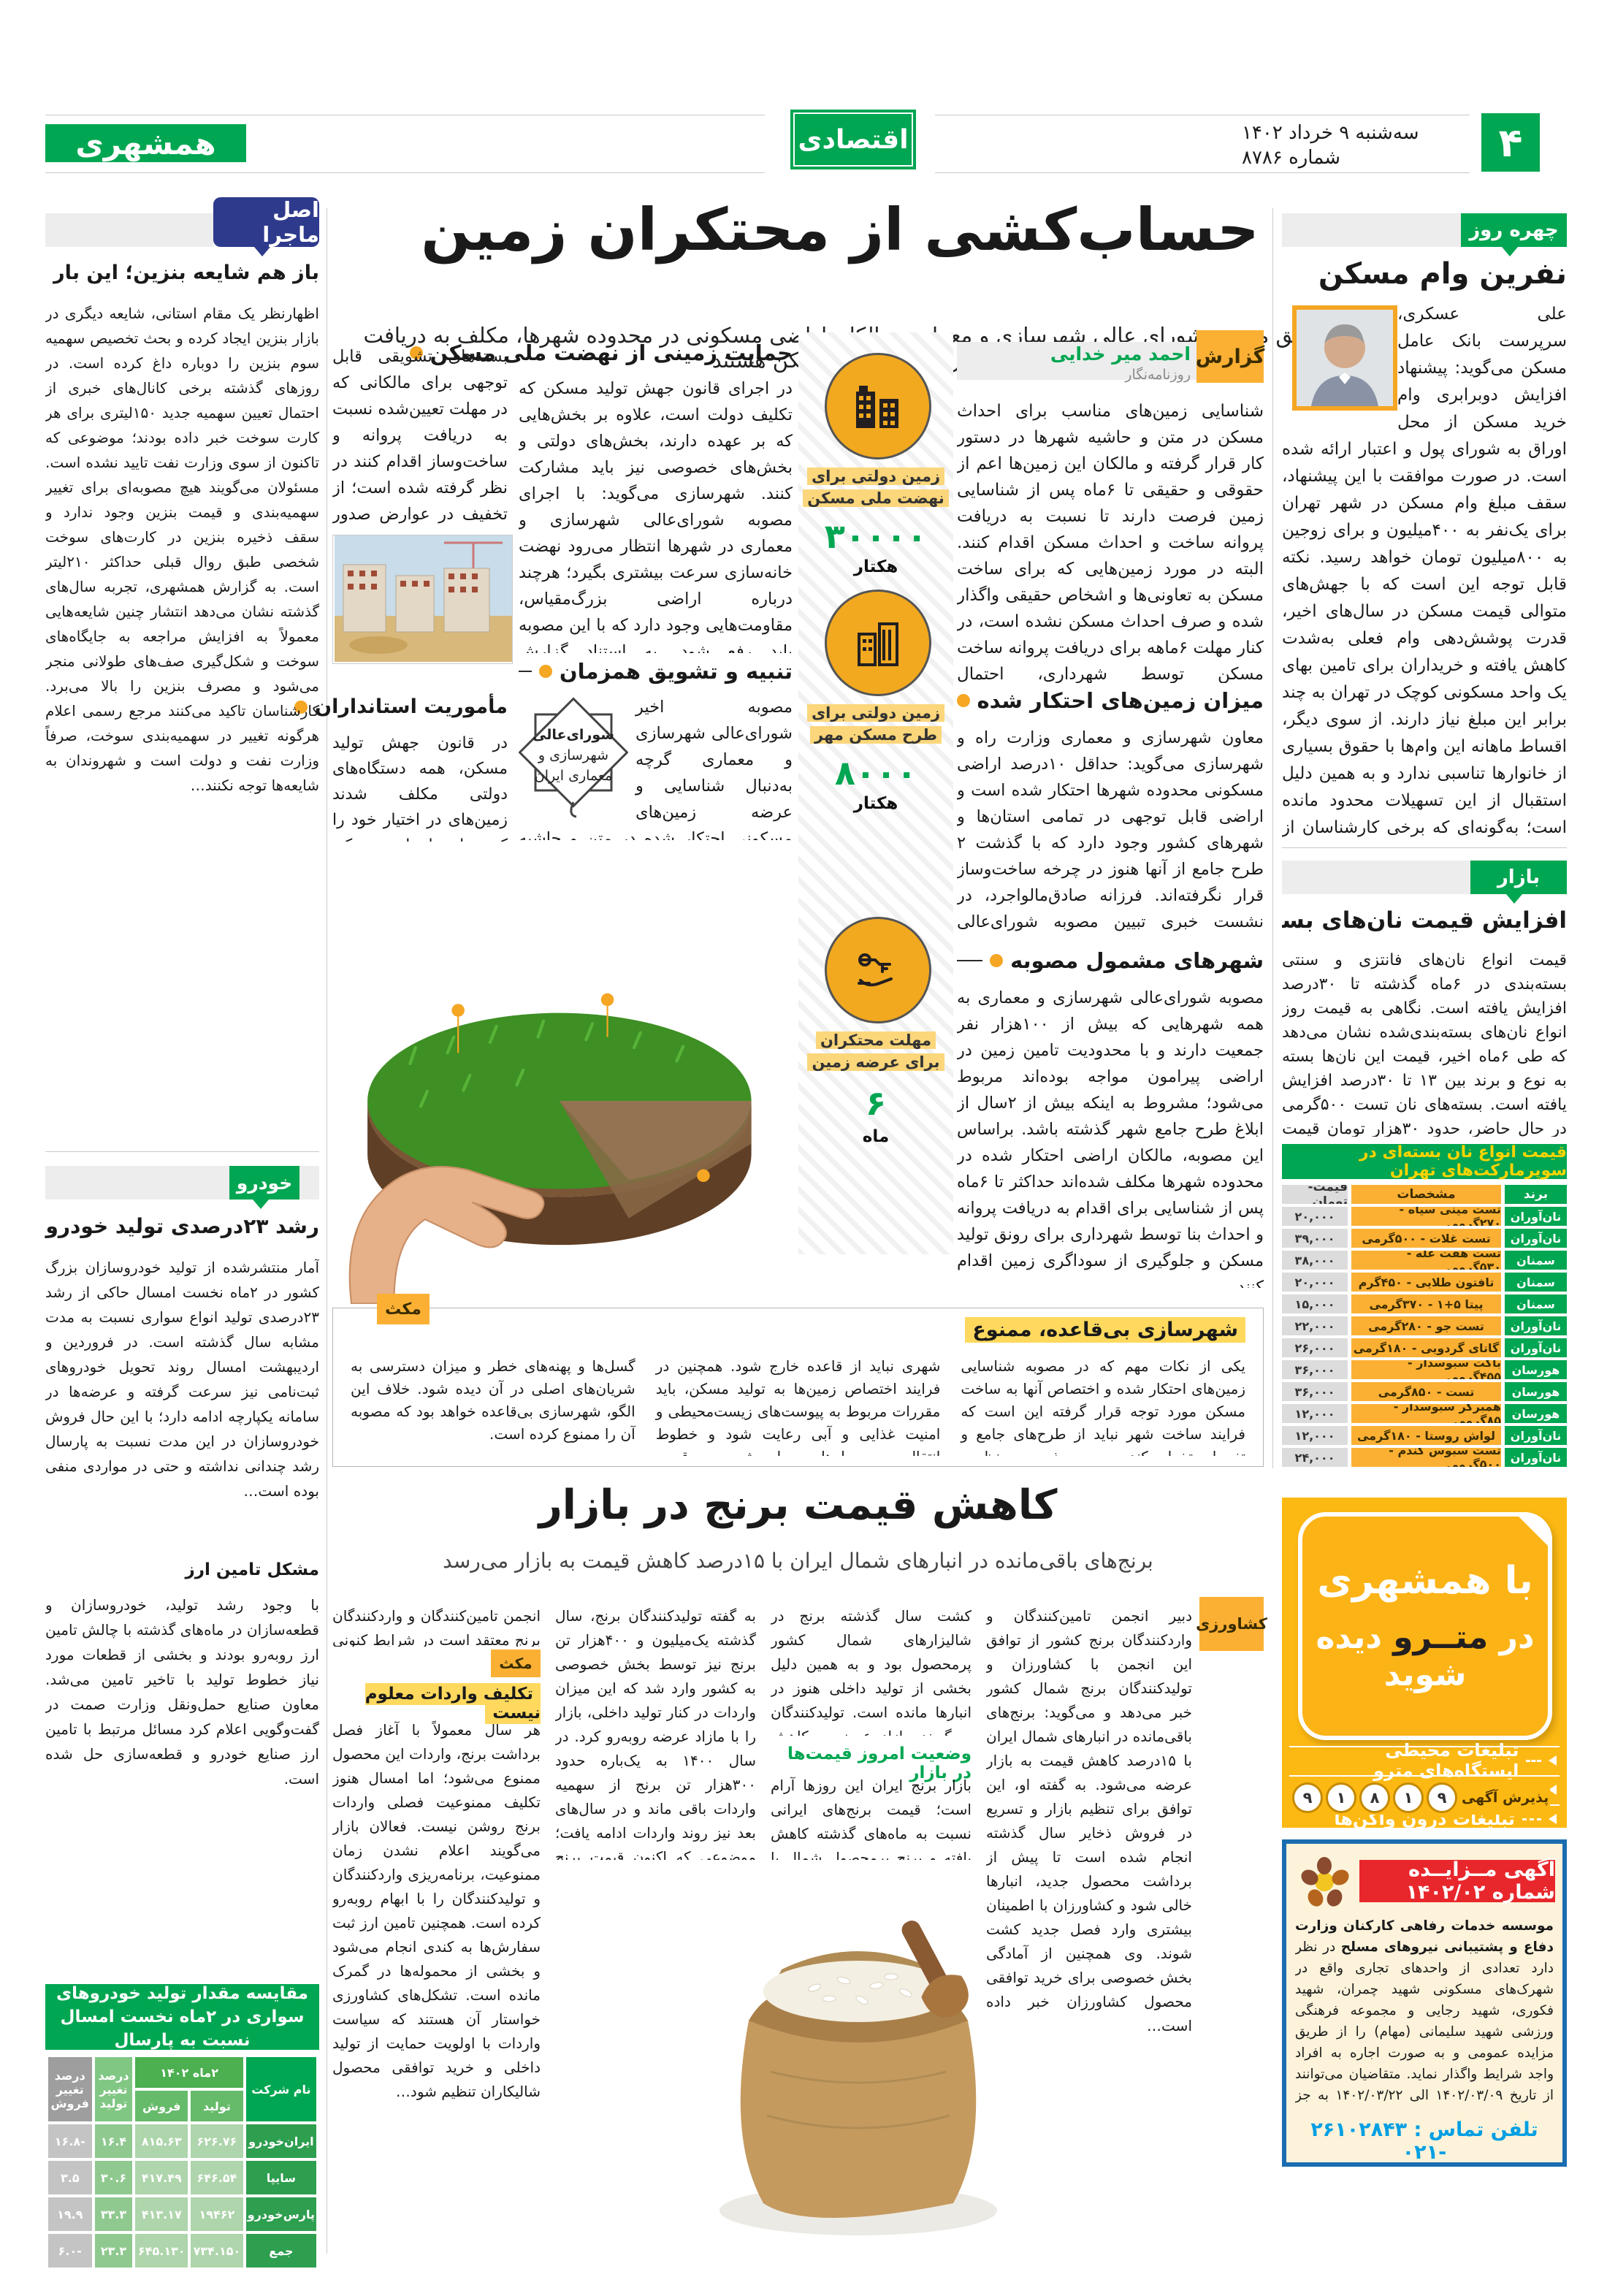 This screenshot has width=1607, height=2296. I want to click on reporter-role-text: روزنامه‌نگار, so click(1158, 375).